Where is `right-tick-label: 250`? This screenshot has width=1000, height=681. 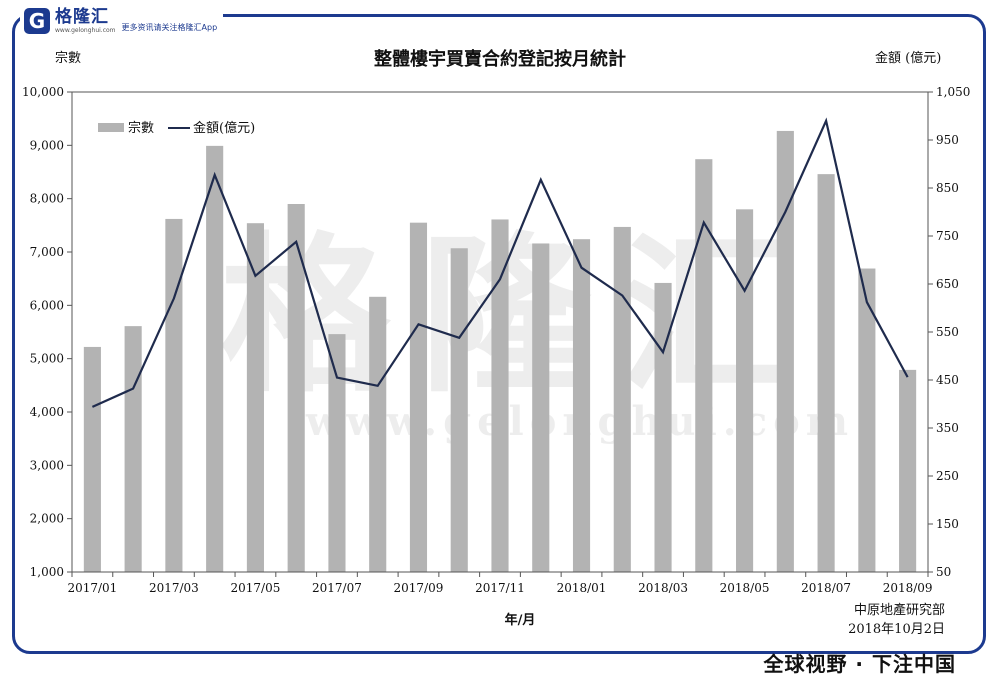
right-tick-label: 250 is located at coordinates (947, 476).